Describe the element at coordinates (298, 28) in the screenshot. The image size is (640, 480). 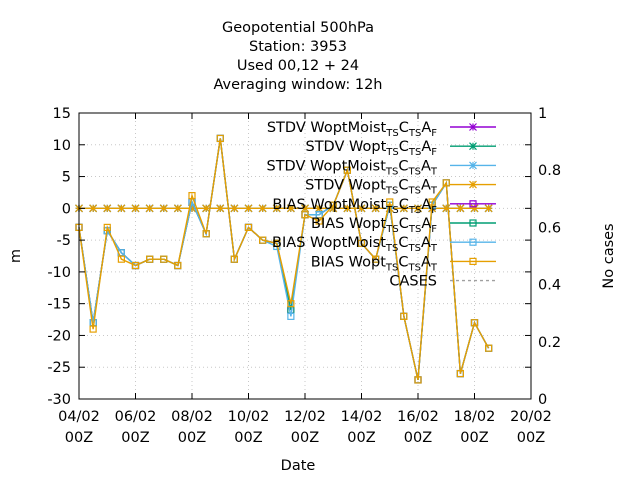
I see `title-line-1: Geopotential 500hPa` at that location.